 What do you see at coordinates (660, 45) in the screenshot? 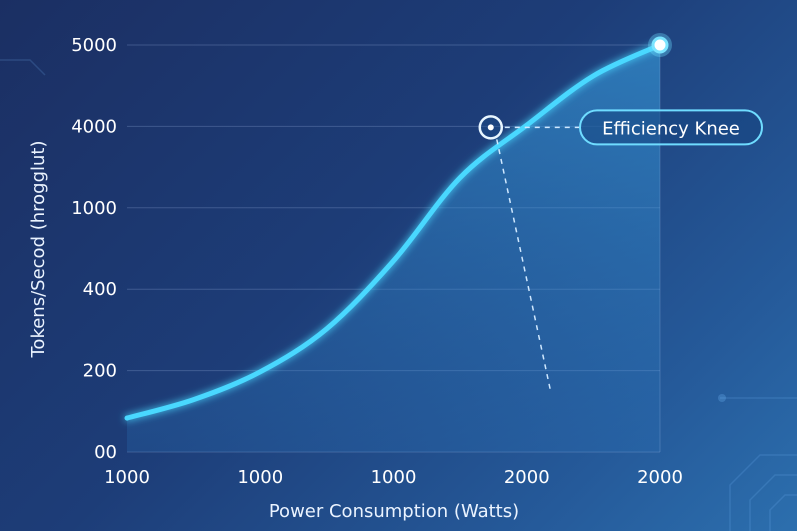
I see `endpoint-marker` at bounding box center [660, 45].